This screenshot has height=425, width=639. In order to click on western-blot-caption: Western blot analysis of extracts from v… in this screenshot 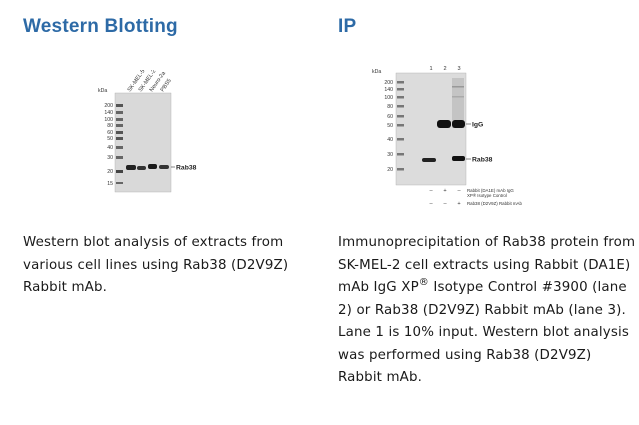, I will do `click(156, 265)`.